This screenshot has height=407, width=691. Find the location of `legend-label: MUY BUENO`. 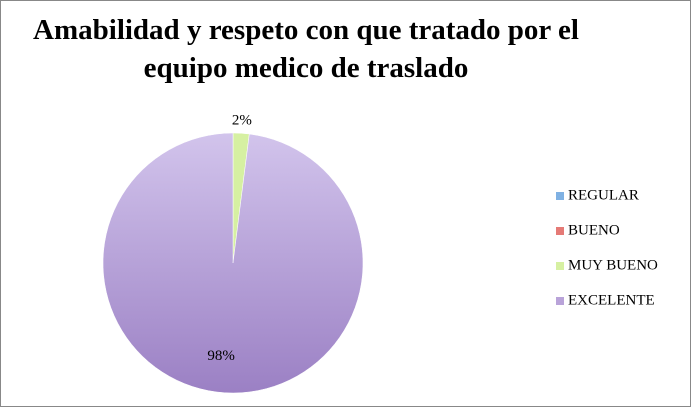

legend-label: MUY BUENO is located at coordinates (613, 265).